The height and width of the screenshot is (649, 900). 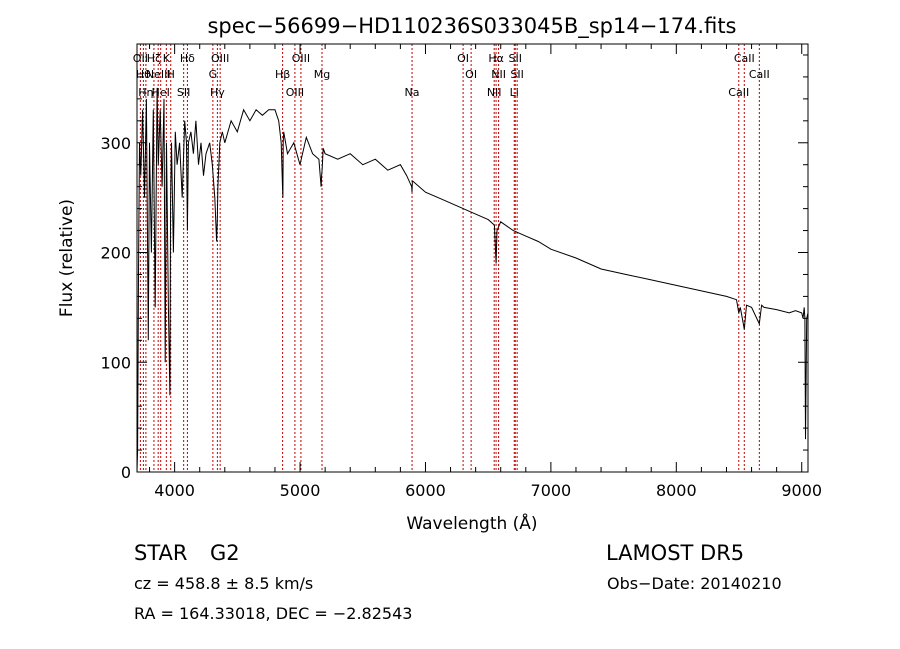 What do you see at coordinates (217, 92) in the screenshot?
I see `line-label: Hγ` at bounding box center [217, 92].